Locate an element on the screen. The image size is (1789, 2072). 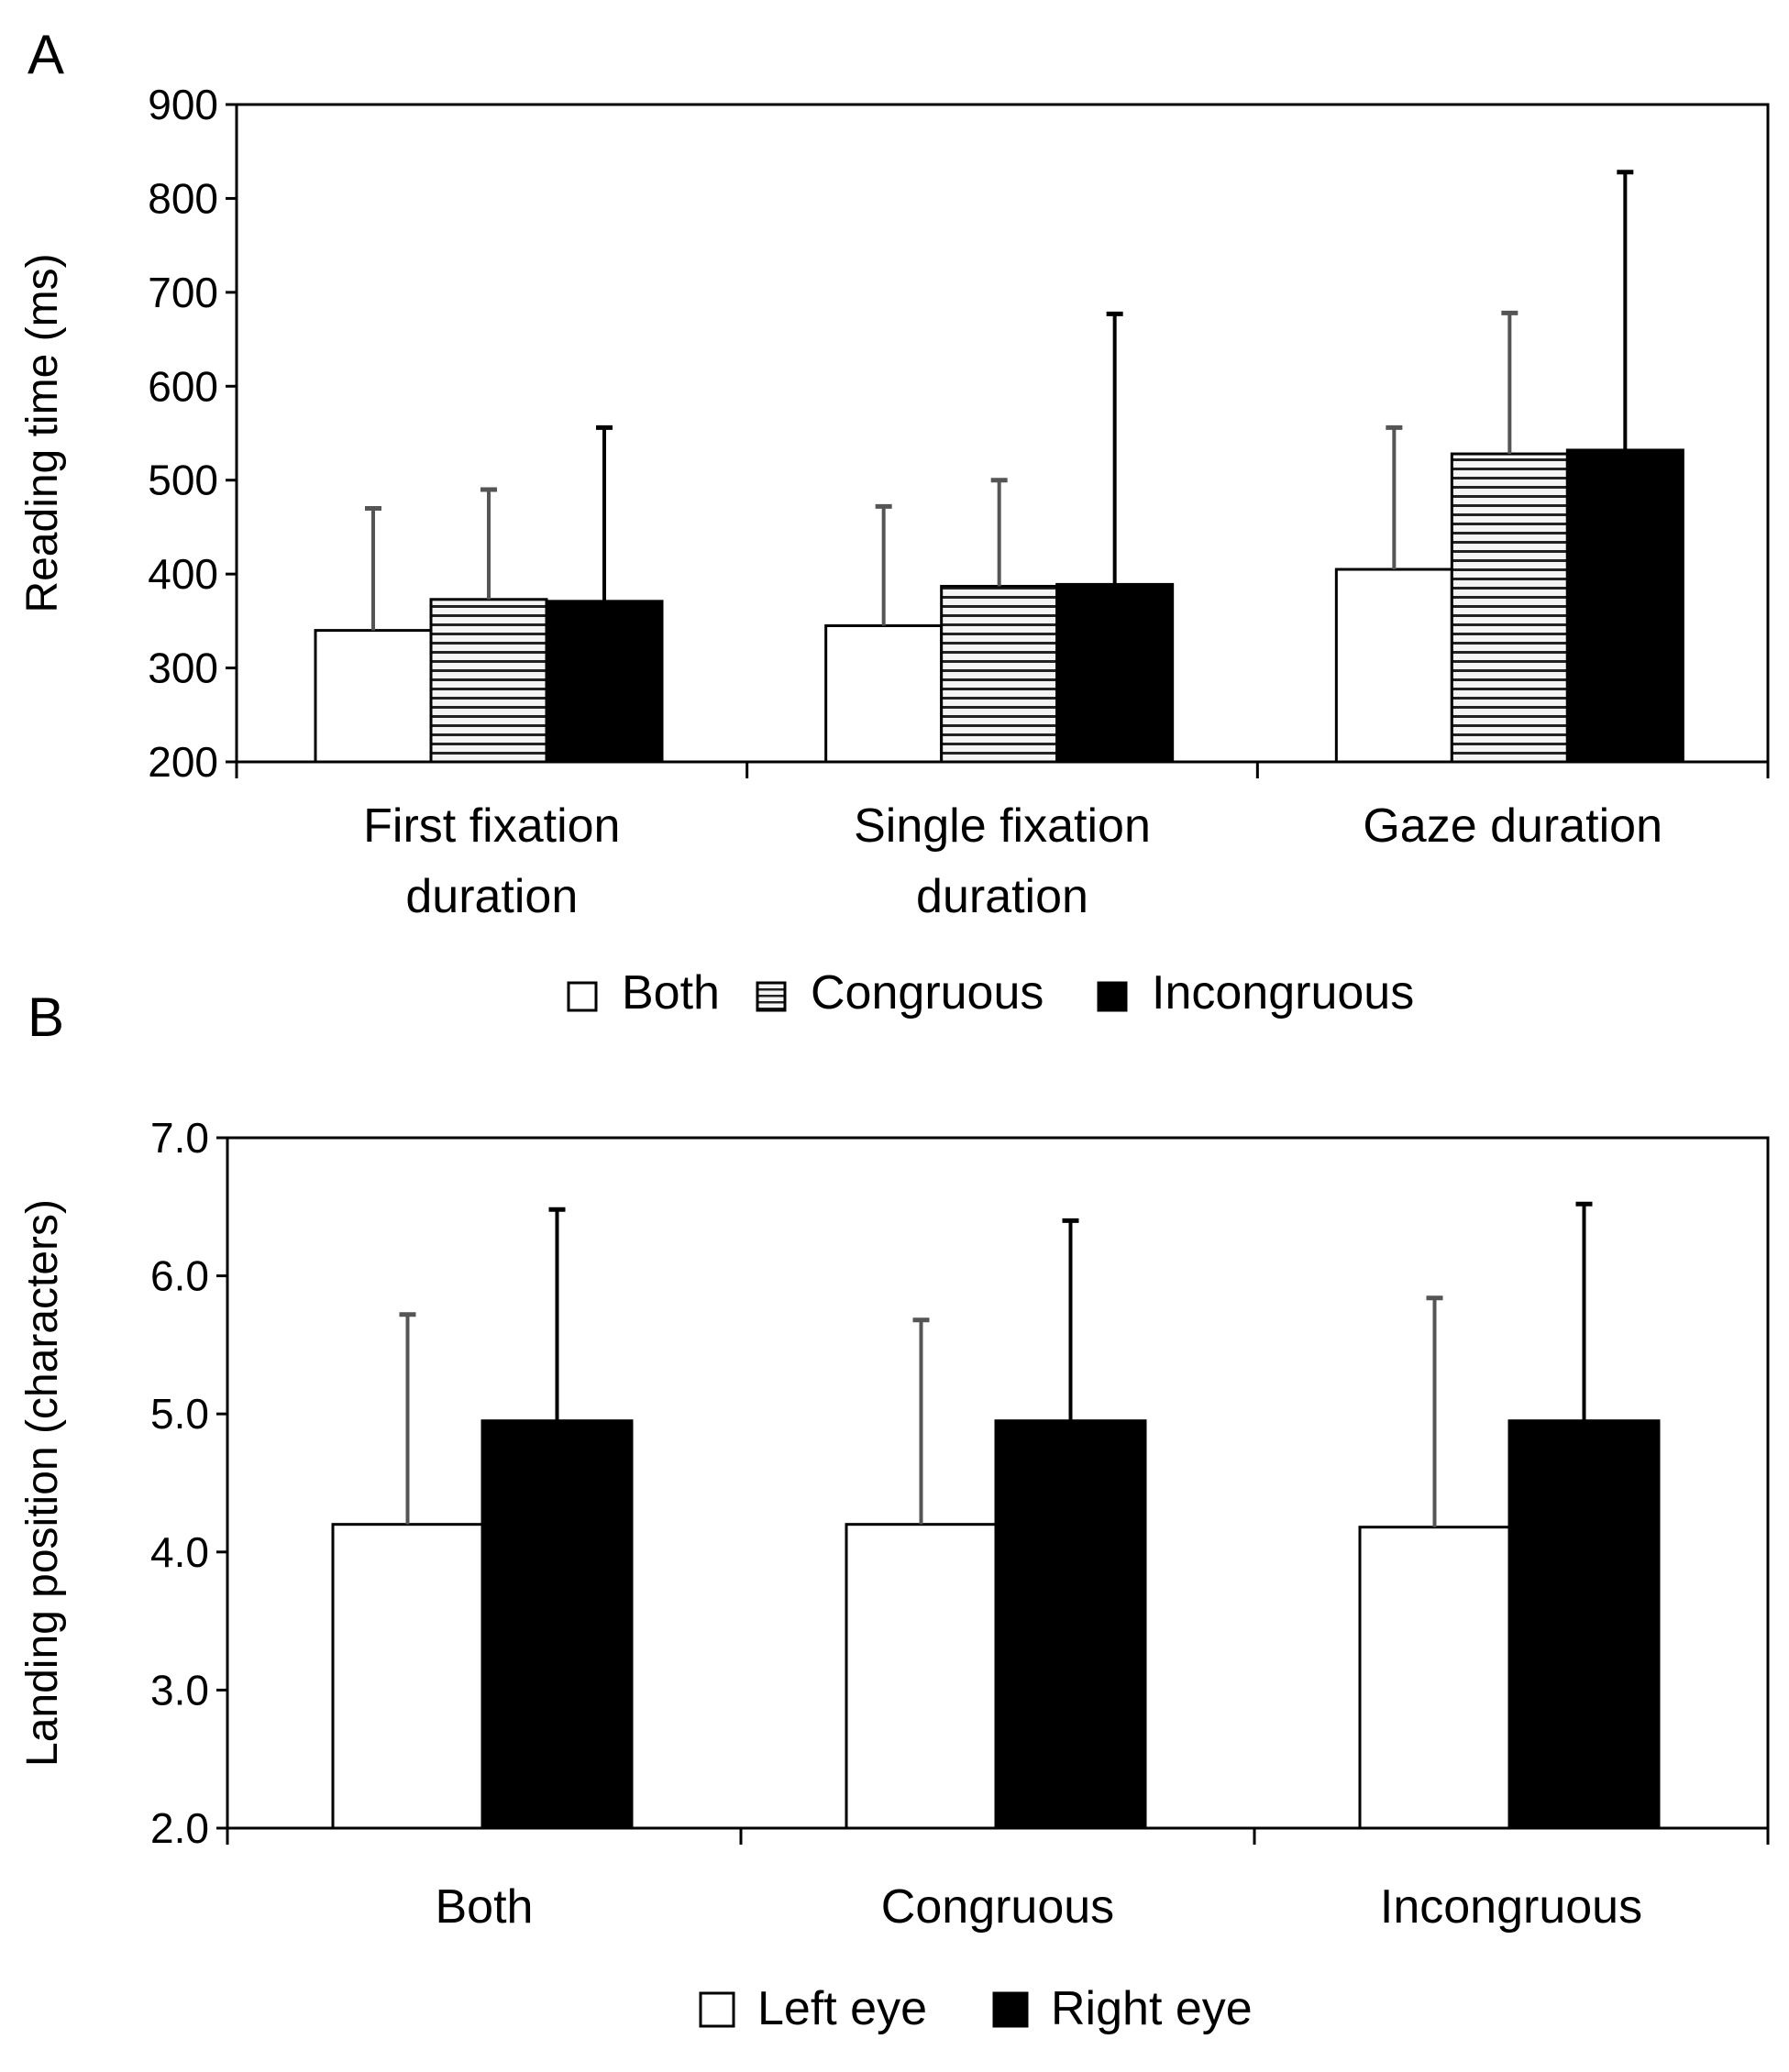
panel-b-category-label: Incongruous is located at coordinates (1511, 1907).